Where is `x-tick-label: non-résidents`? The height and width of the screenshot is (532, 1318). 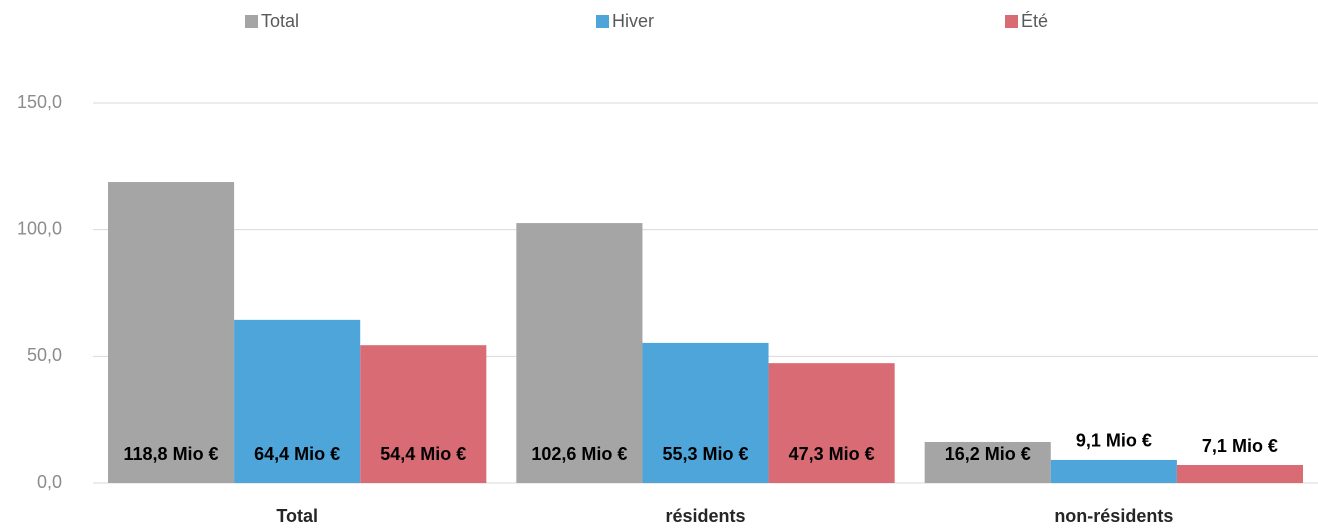
x-tick-label: non-résidents is located at coordinates (1113, 516).